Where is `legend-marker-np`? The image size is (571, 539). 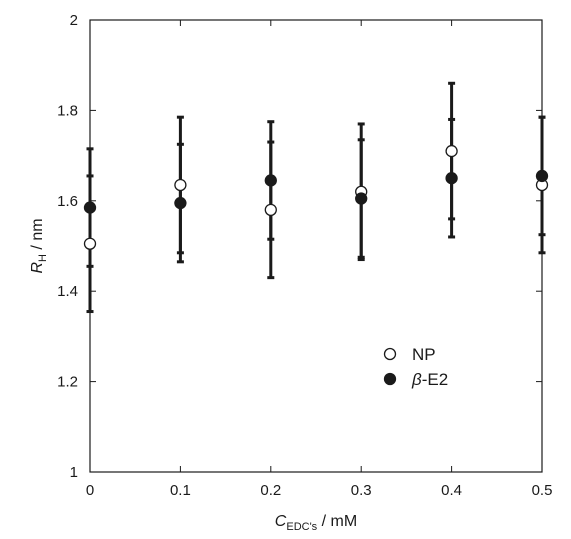 legend-marker-np is located at coordinates (390, 354).